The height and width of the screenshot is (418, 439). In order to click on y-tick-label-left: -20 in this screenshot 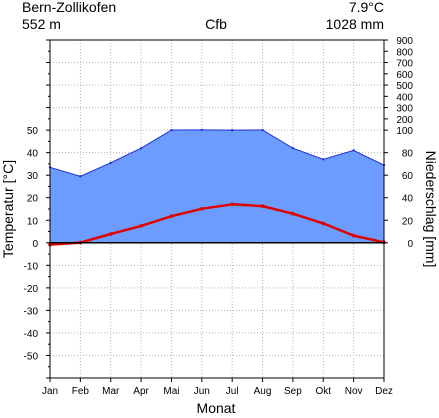, I will do `click(31, 289)`.